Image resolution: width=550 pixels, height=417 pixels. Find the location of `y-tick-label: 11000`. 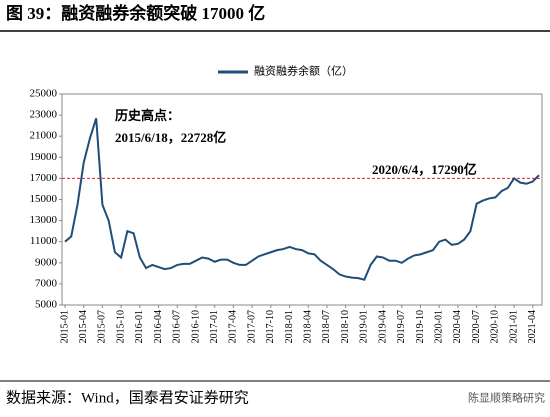

y-tick-label: 11000 is located at coordinates (44, 241).